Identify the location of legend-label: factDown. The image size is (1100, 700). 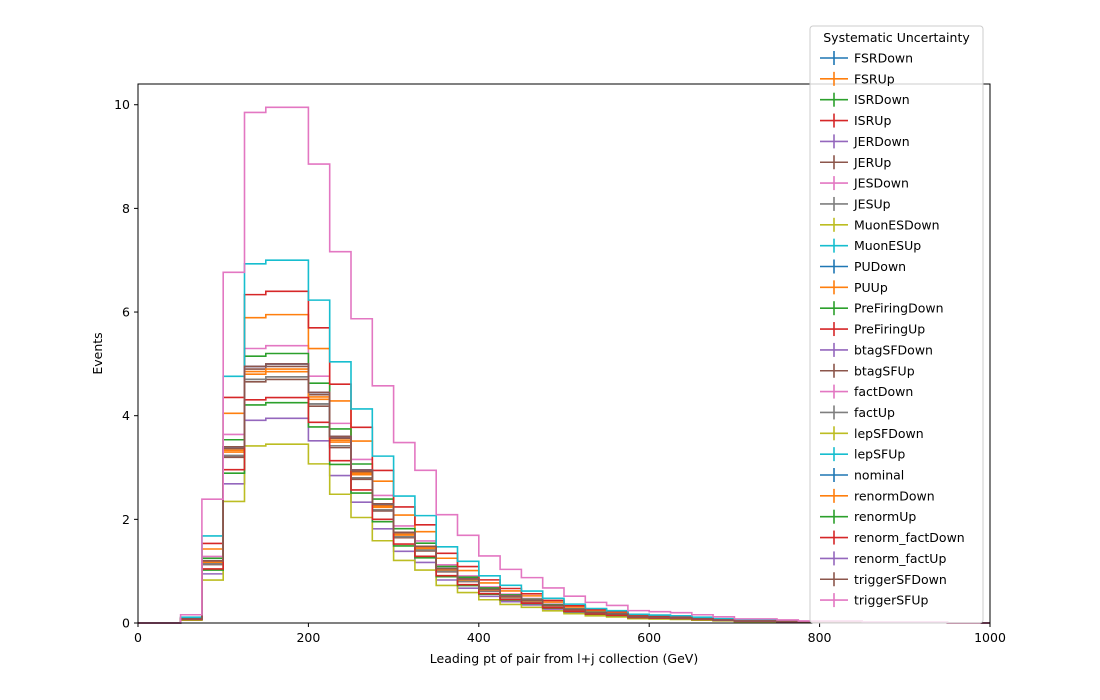
(883, 391).